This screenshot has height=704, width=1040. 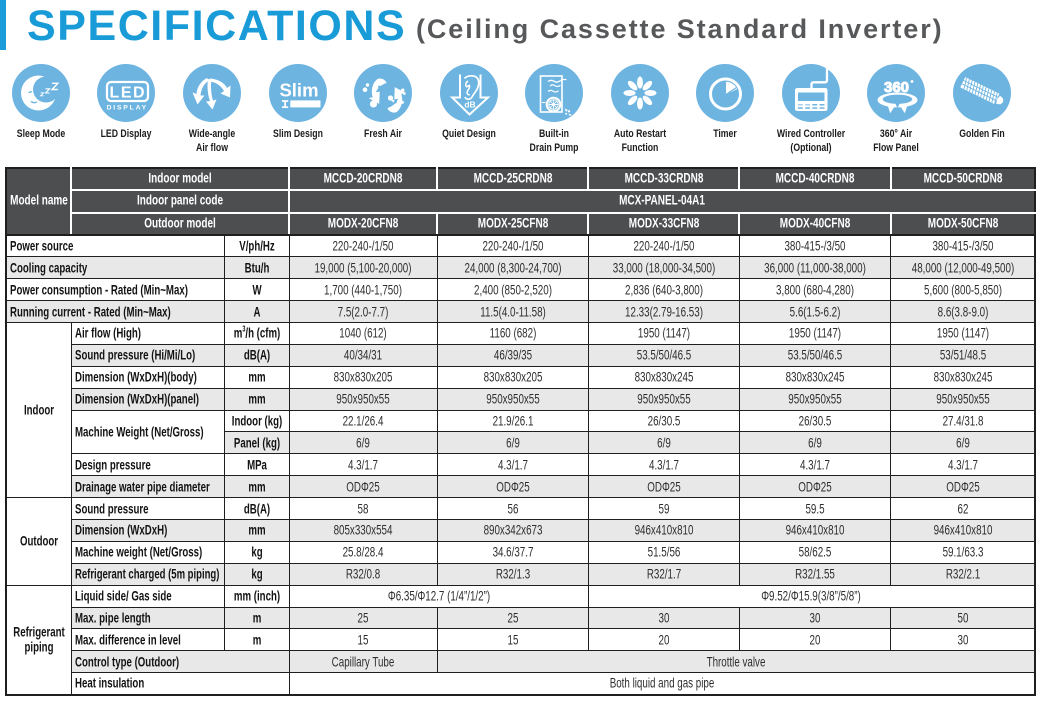 What do you see at coordinates (127, 108) in the screenshot?
I see `svg-text: DISPLAY` at bounding box center [127, 108].